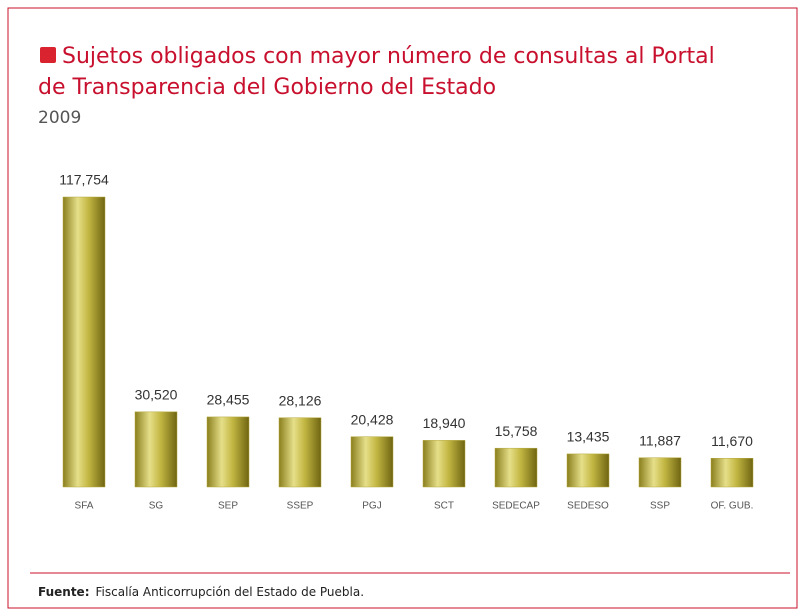 The height and width of the screenshot is (616, 809). Describe the element at coordinates (732, 506) in the screenshot. I see `x-tick-label: OF. GUB.` at that location.